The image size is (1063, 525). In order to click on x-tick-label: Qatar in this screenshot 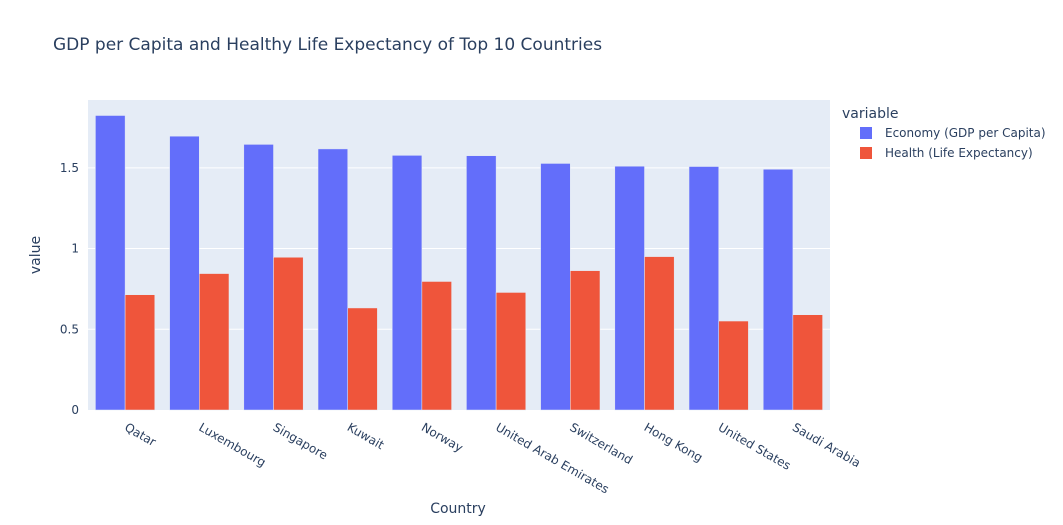, I will do `click(140, 434)`.